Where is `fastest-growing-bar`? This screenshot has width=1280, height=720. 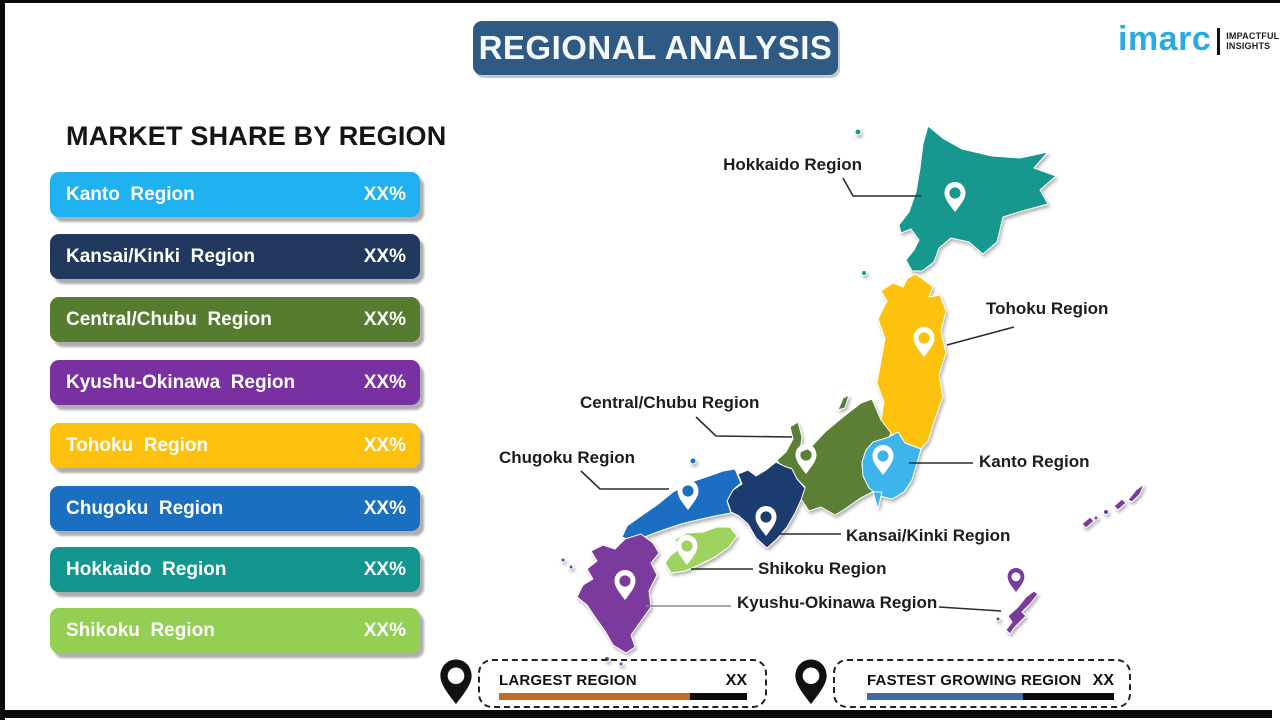
fastest-growing-bar is located at coordinates (990, 696).